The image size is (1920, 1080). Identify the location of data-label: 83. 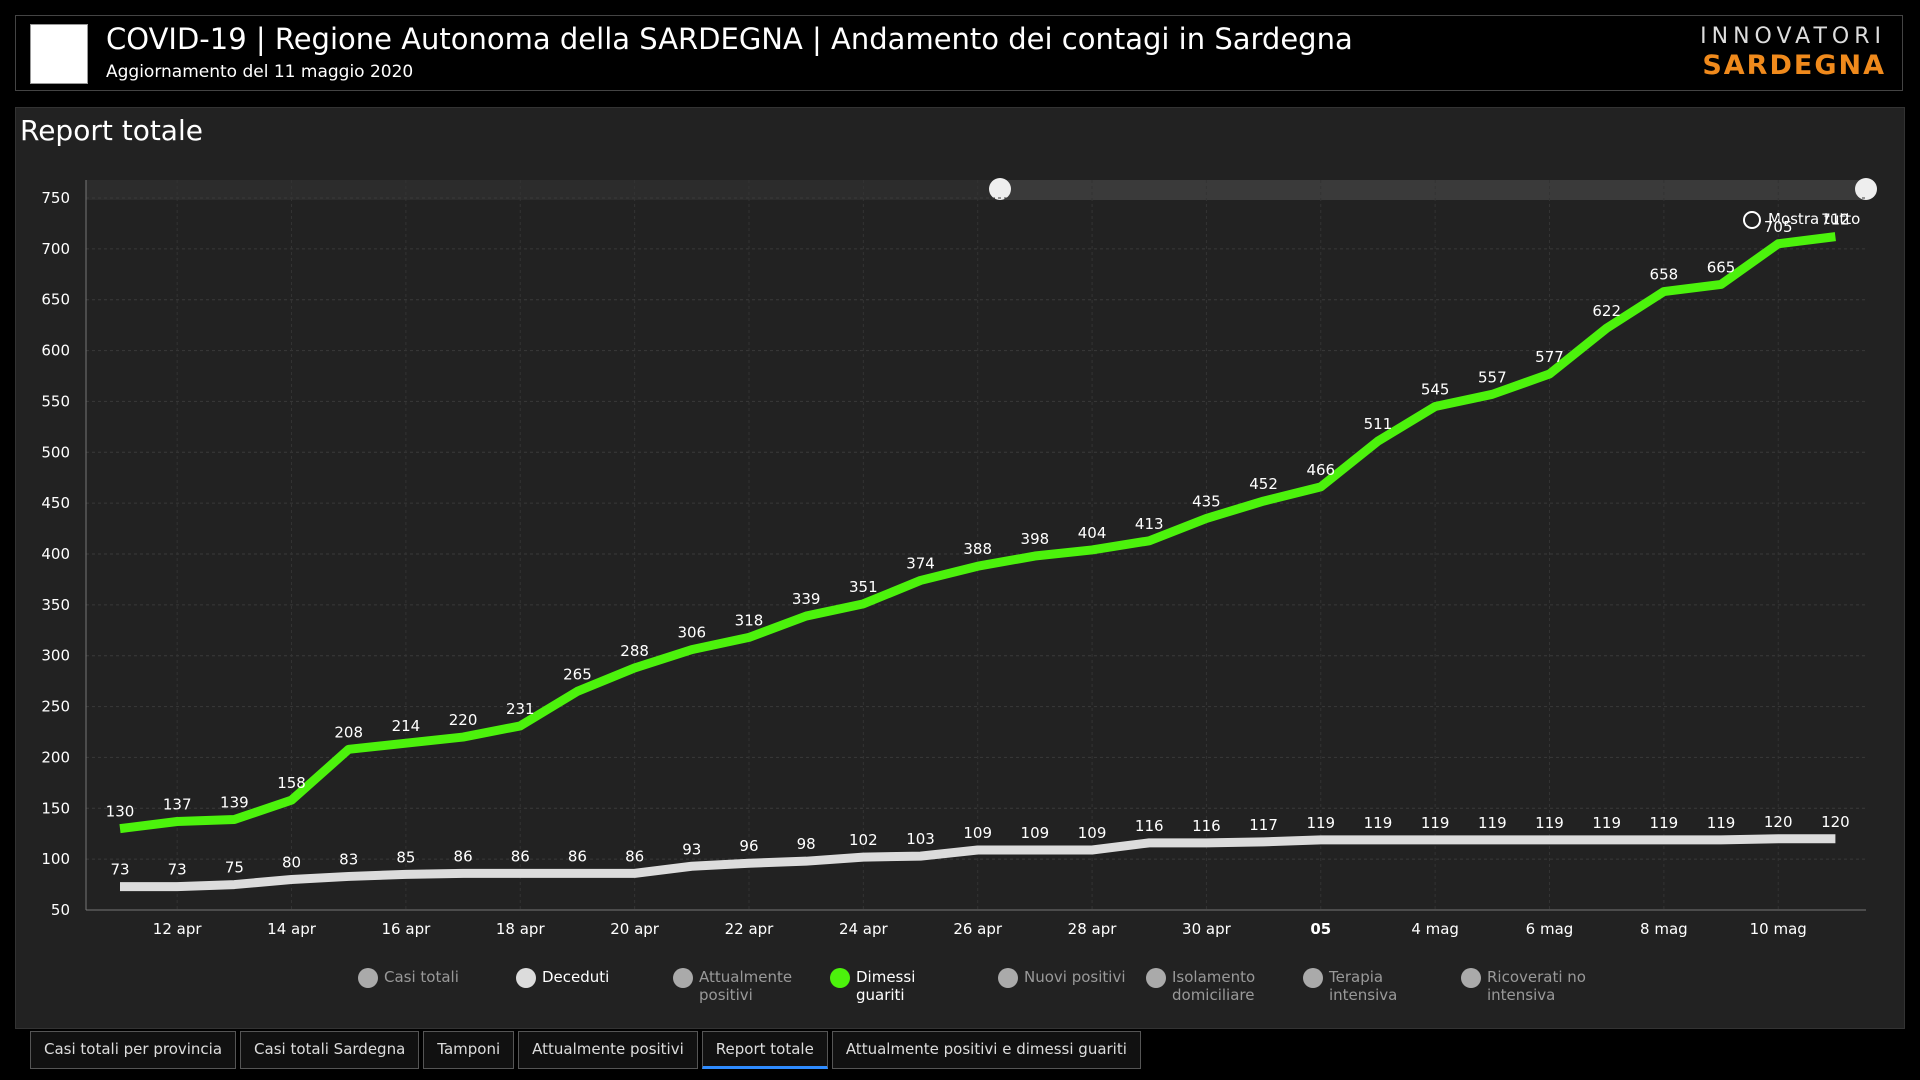
(348, 859).